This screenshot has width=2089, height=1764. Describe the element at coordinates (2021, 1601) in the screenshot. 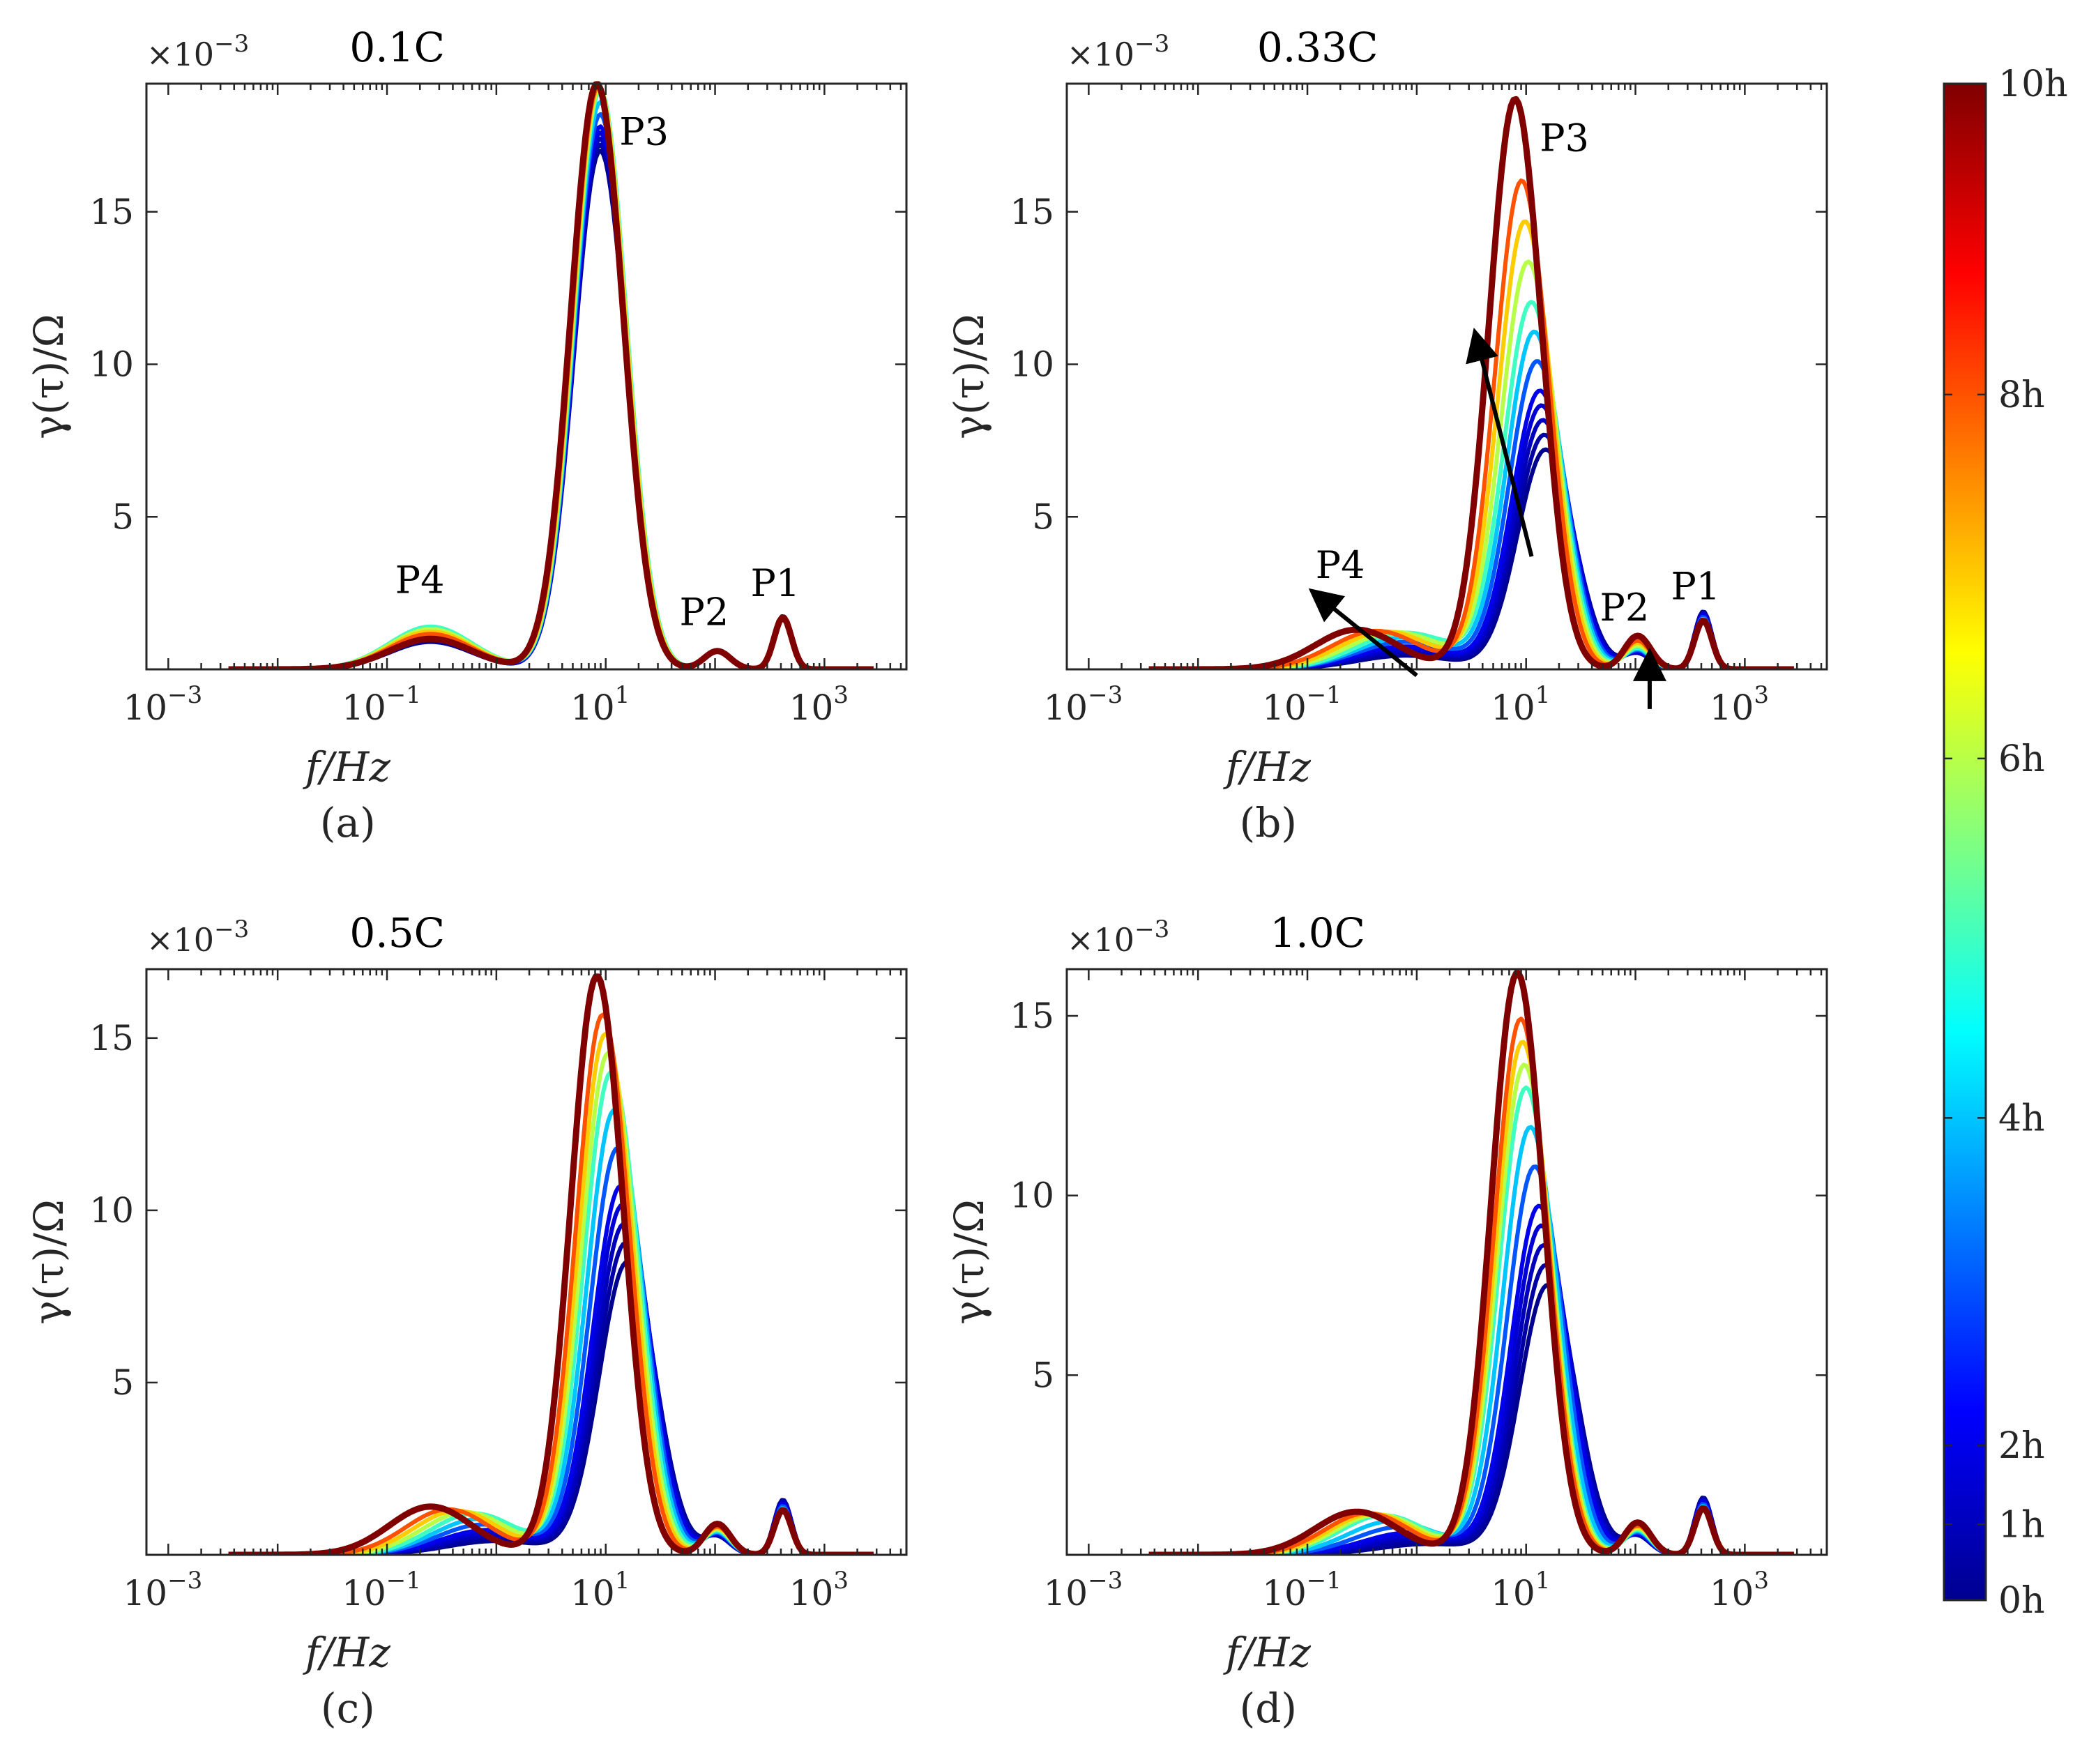

I see `colorbar-label: 0h` at that location.